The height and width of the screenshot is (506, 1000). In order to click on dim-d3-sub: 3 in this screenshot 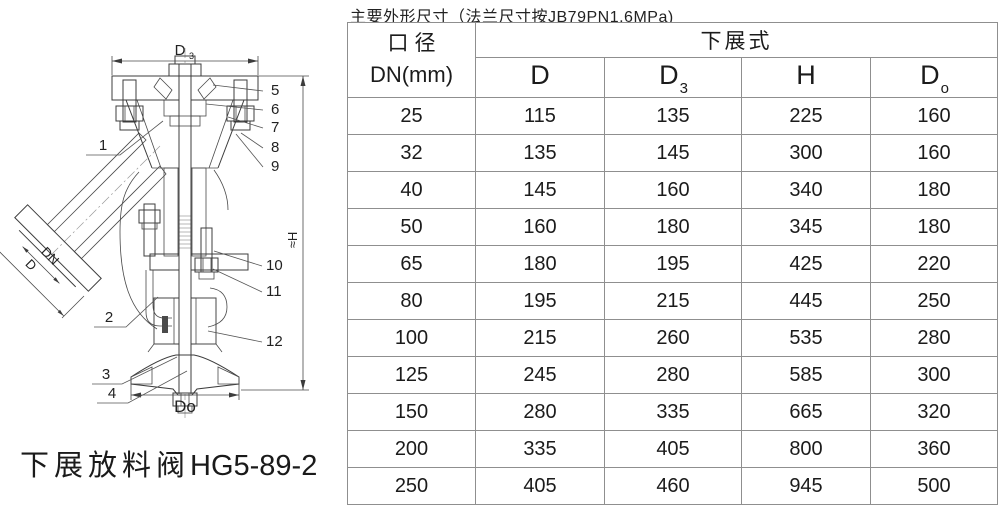, I will do `click(191, 56)`.